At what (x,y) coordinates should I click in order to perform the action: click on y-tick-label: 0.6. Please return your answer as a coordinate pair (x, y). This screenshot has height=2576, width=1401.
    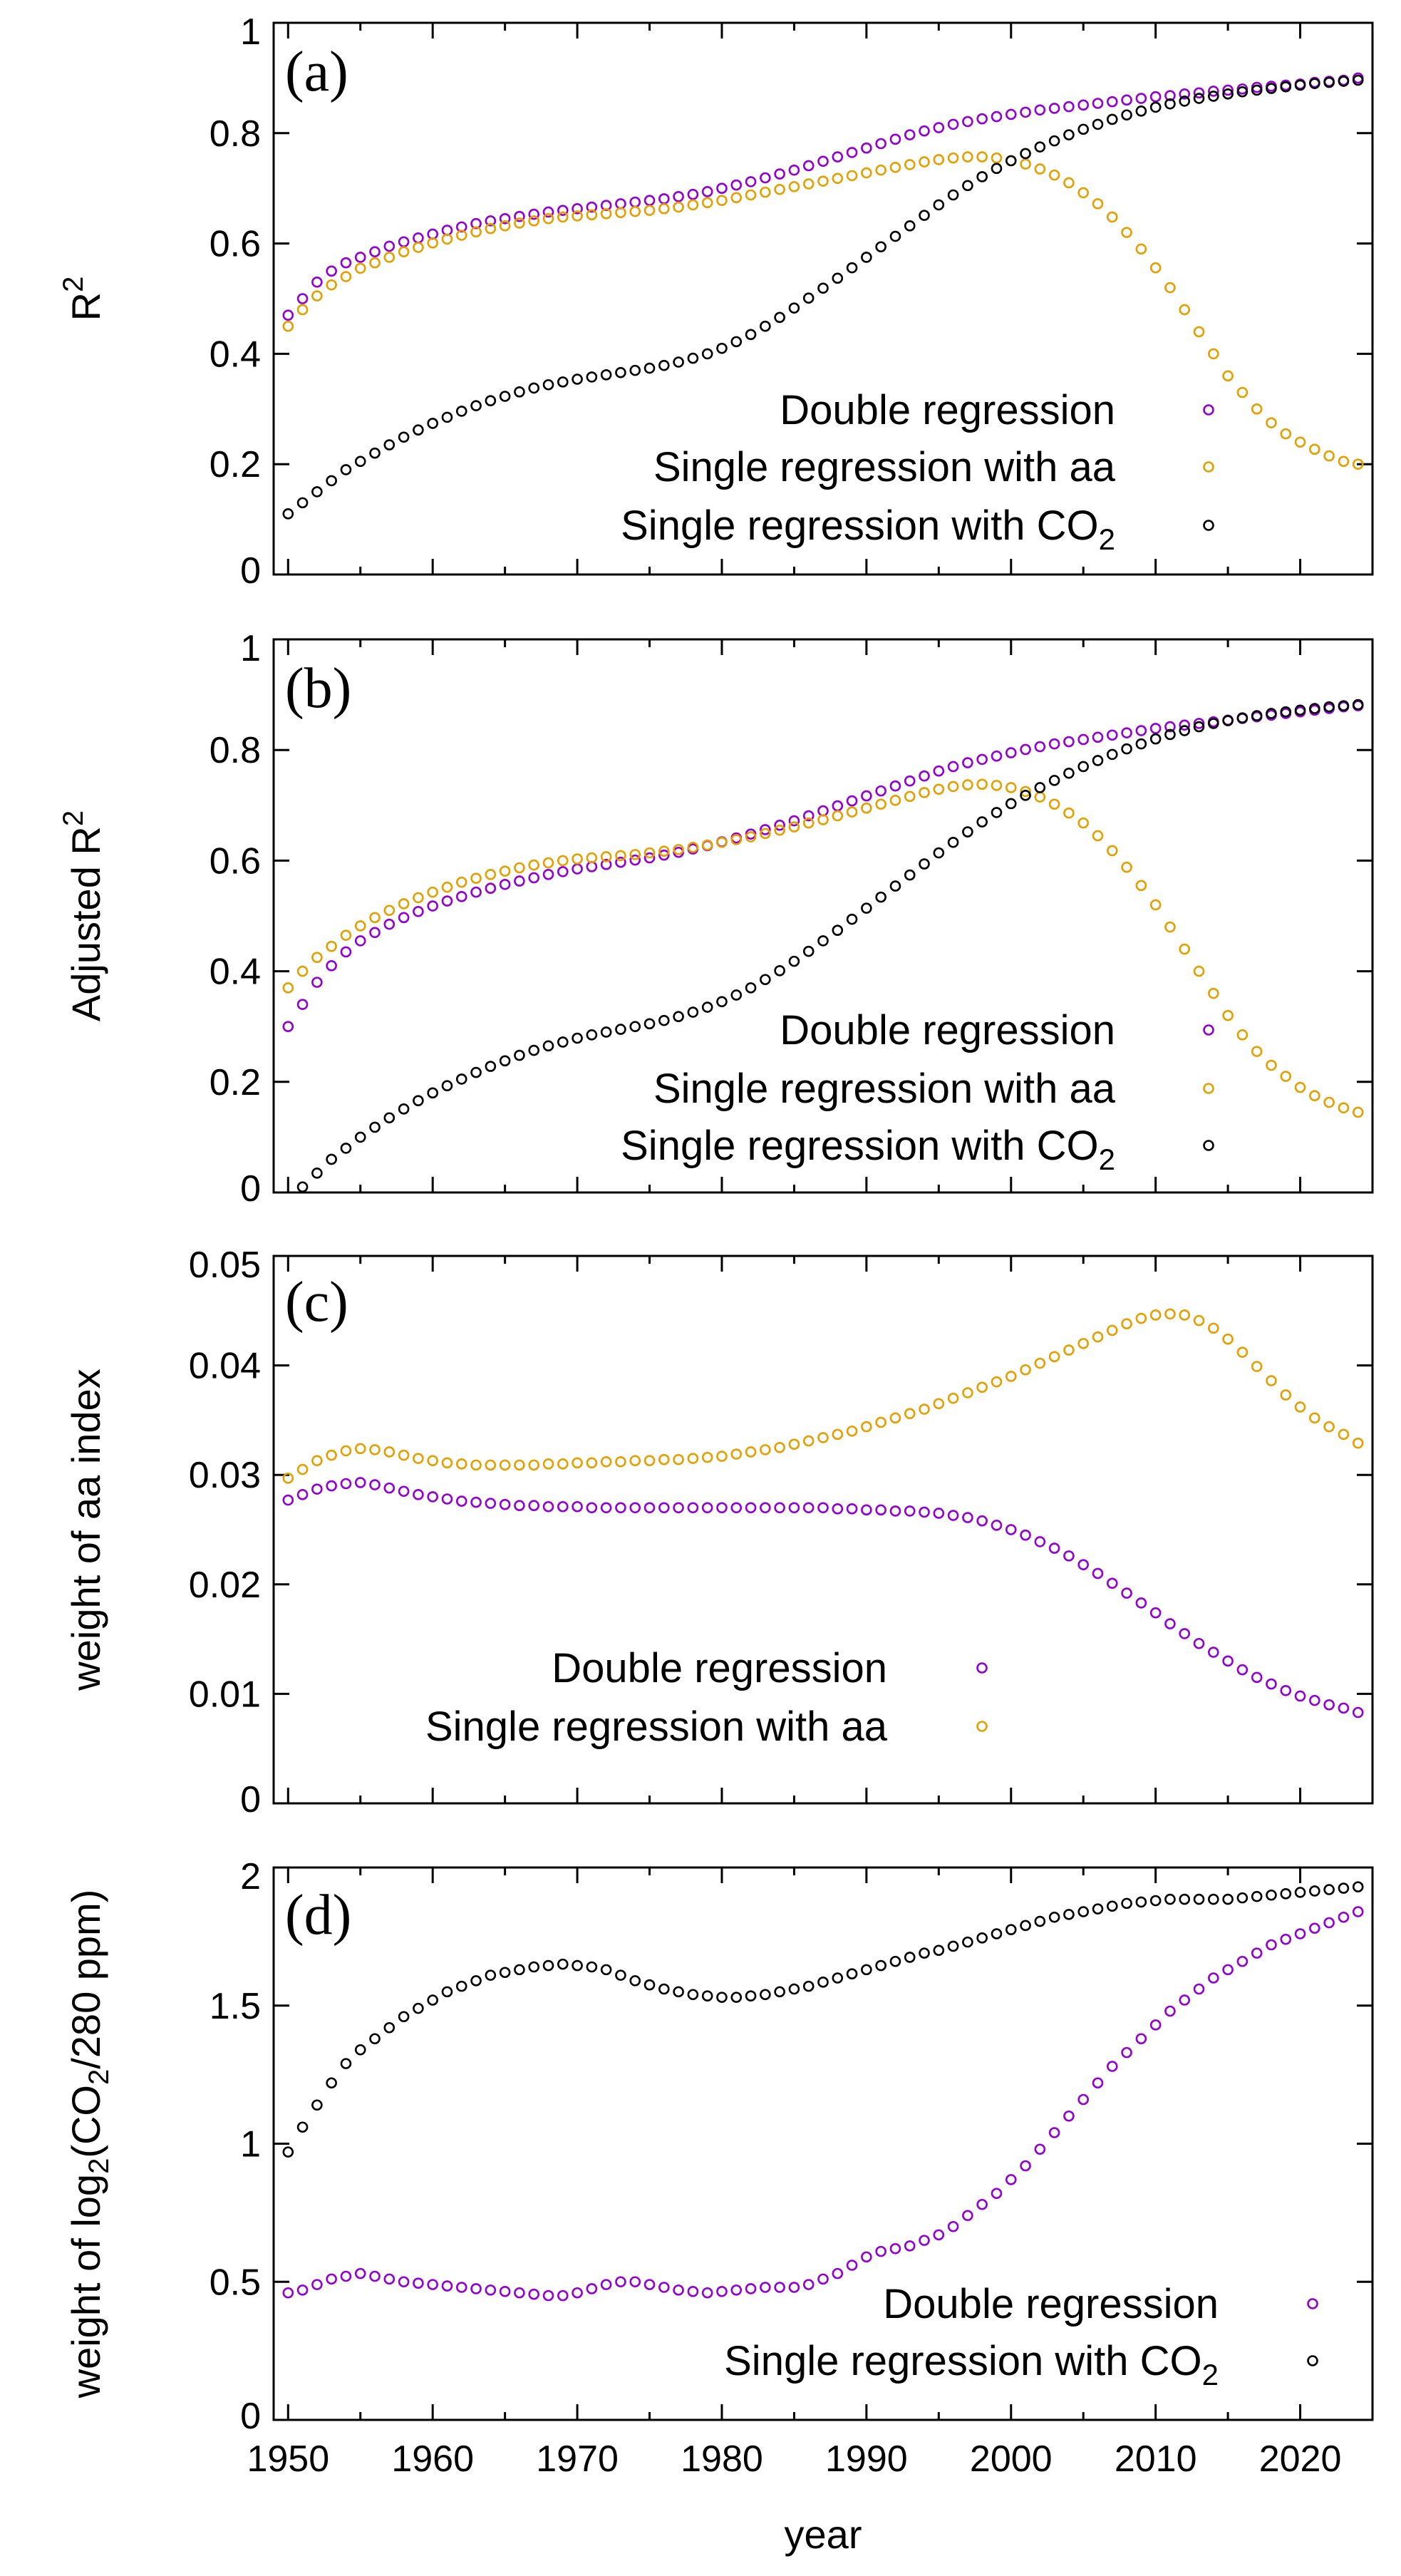
    Looking at the image, I should click on (236, 861).